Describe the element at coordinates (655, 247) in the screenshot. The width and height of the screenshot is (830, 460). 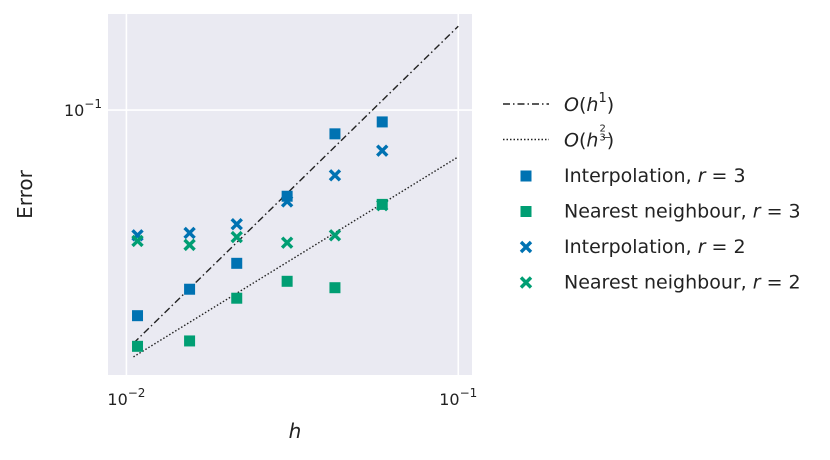
I see `legend-label: Interpolation, r = 2` at that location.